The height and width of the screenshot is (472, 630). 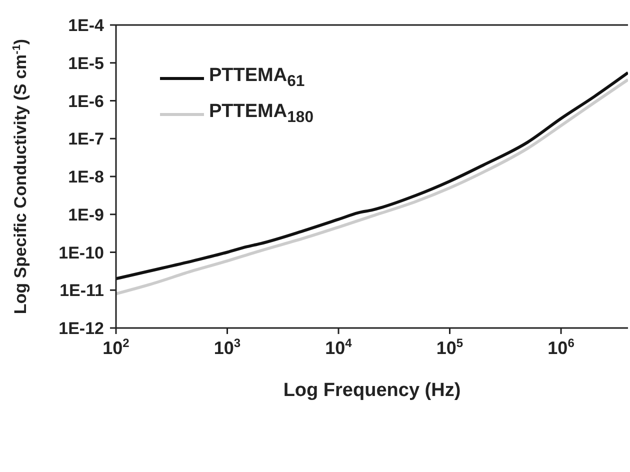 What do you see at coordinates (561, 347) in the screenshot?
I see `x-tick-label: 10$^{6}$` at bounding box center [561, 347].